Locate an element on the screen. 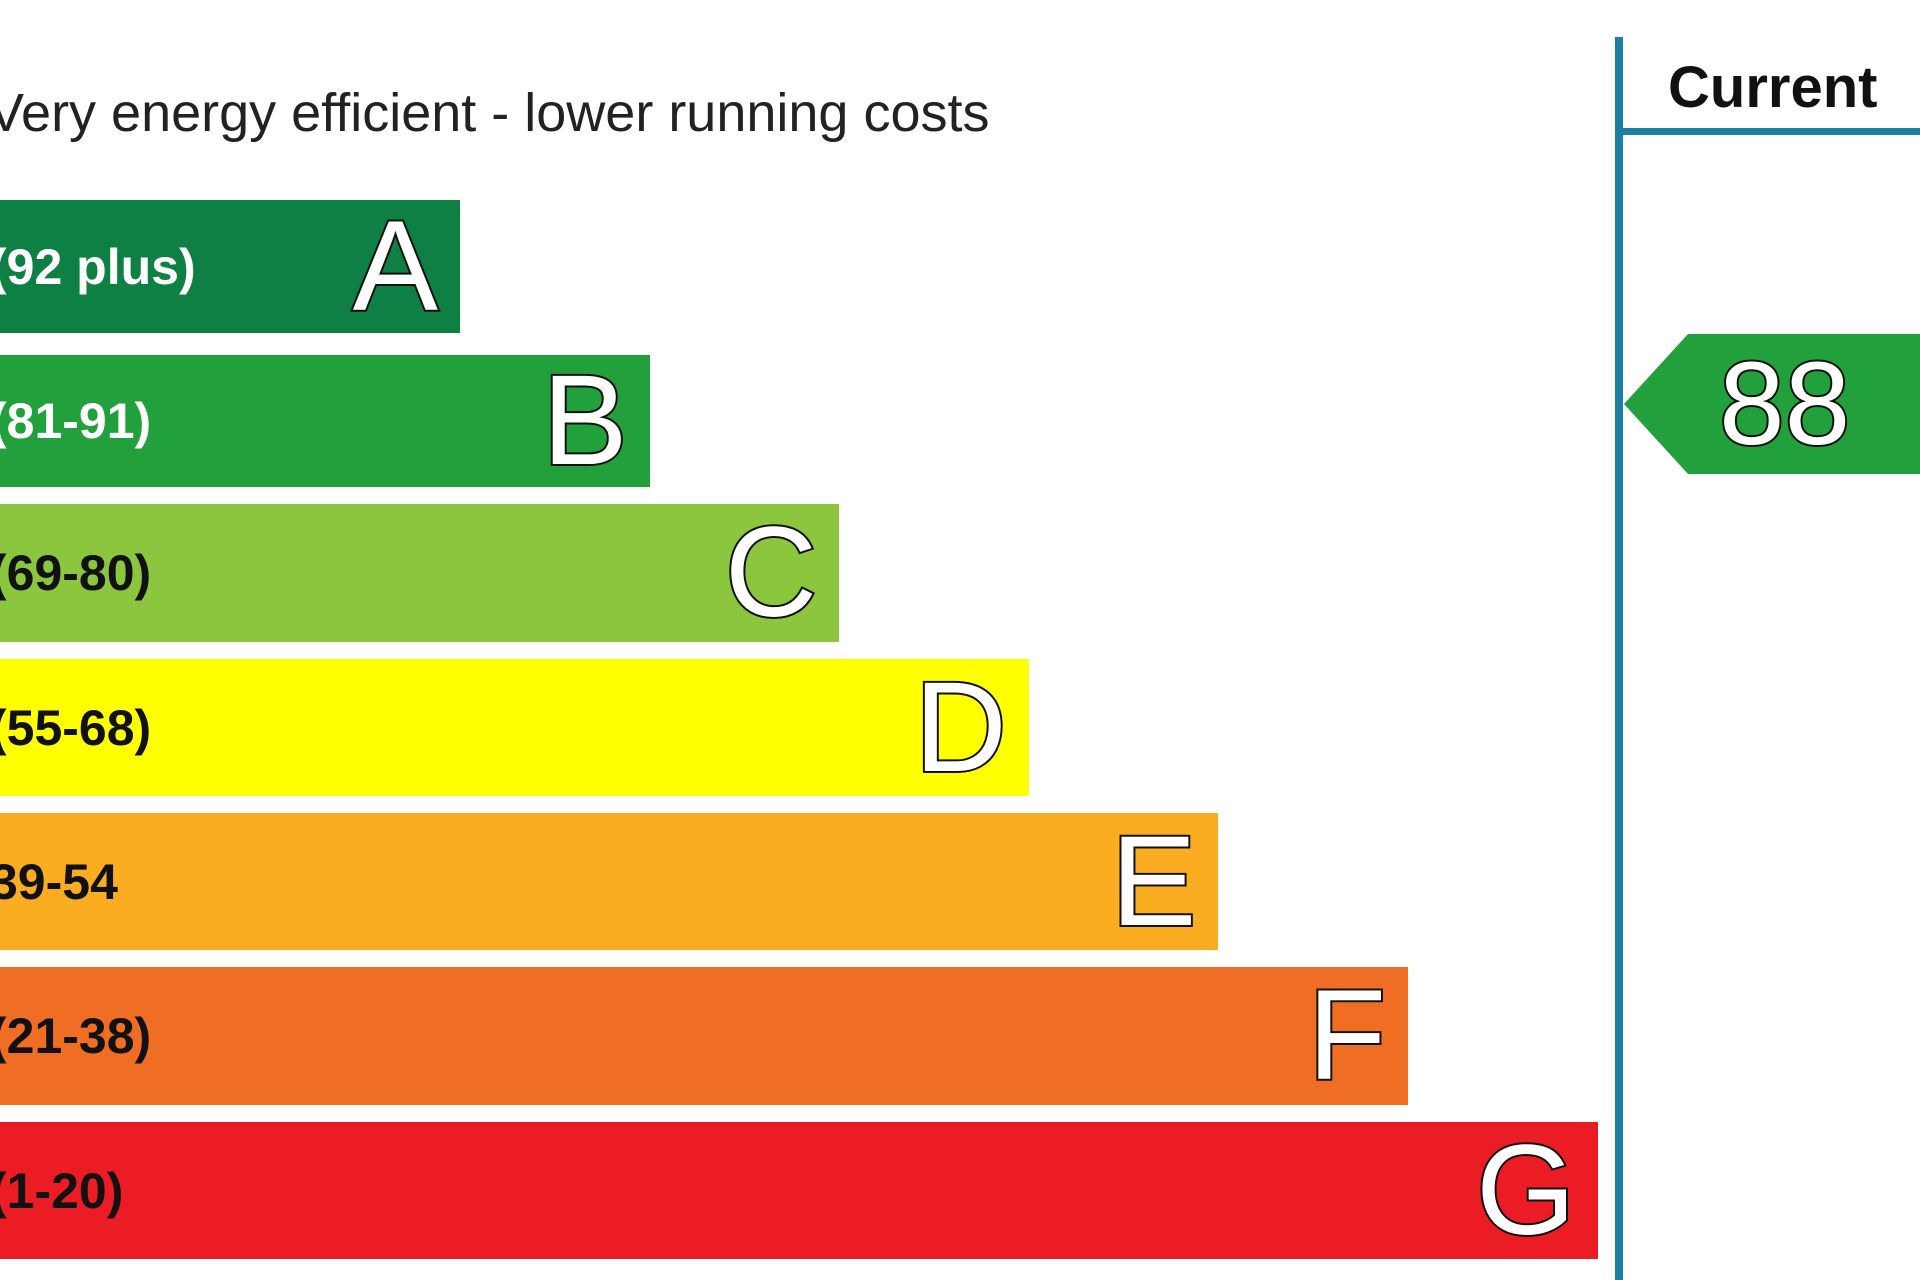  rating-bar-b: (81-91) B is located at coordinates (325, 421).